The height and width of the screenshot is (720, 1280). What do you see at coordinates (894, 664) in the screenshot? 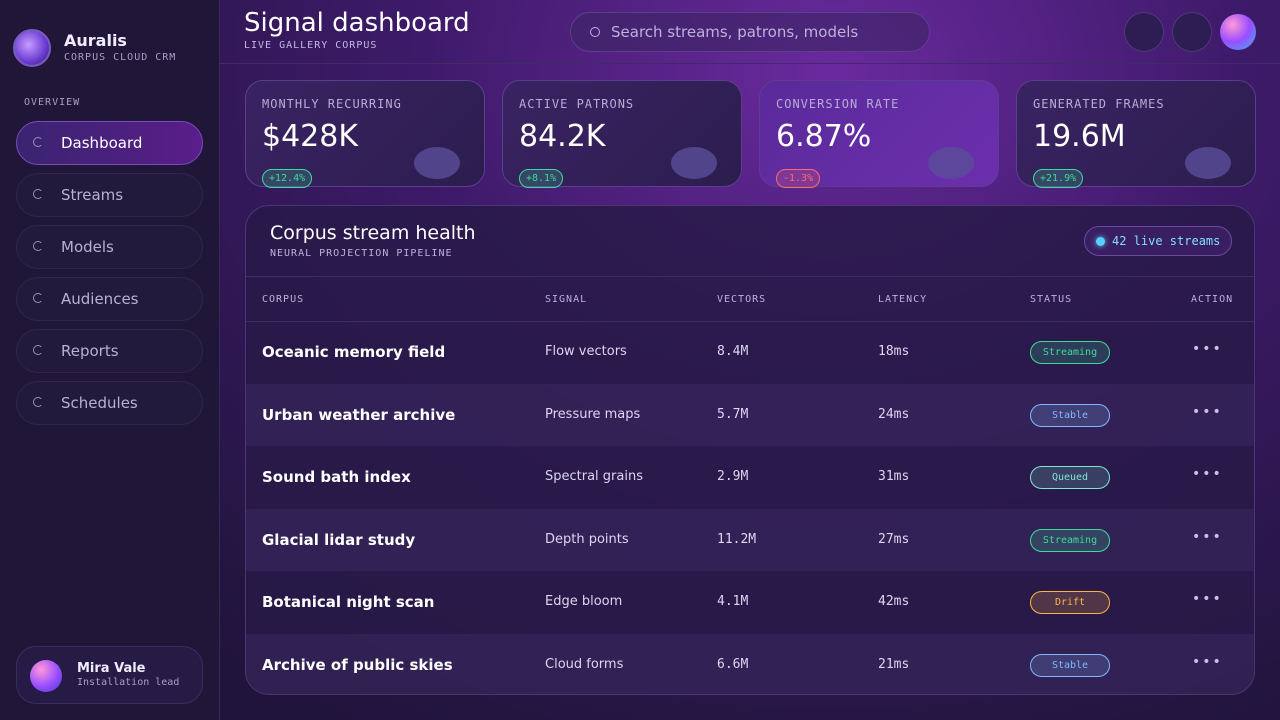
I see `cell-latency: 21ms` at bounding box center [894, 664].